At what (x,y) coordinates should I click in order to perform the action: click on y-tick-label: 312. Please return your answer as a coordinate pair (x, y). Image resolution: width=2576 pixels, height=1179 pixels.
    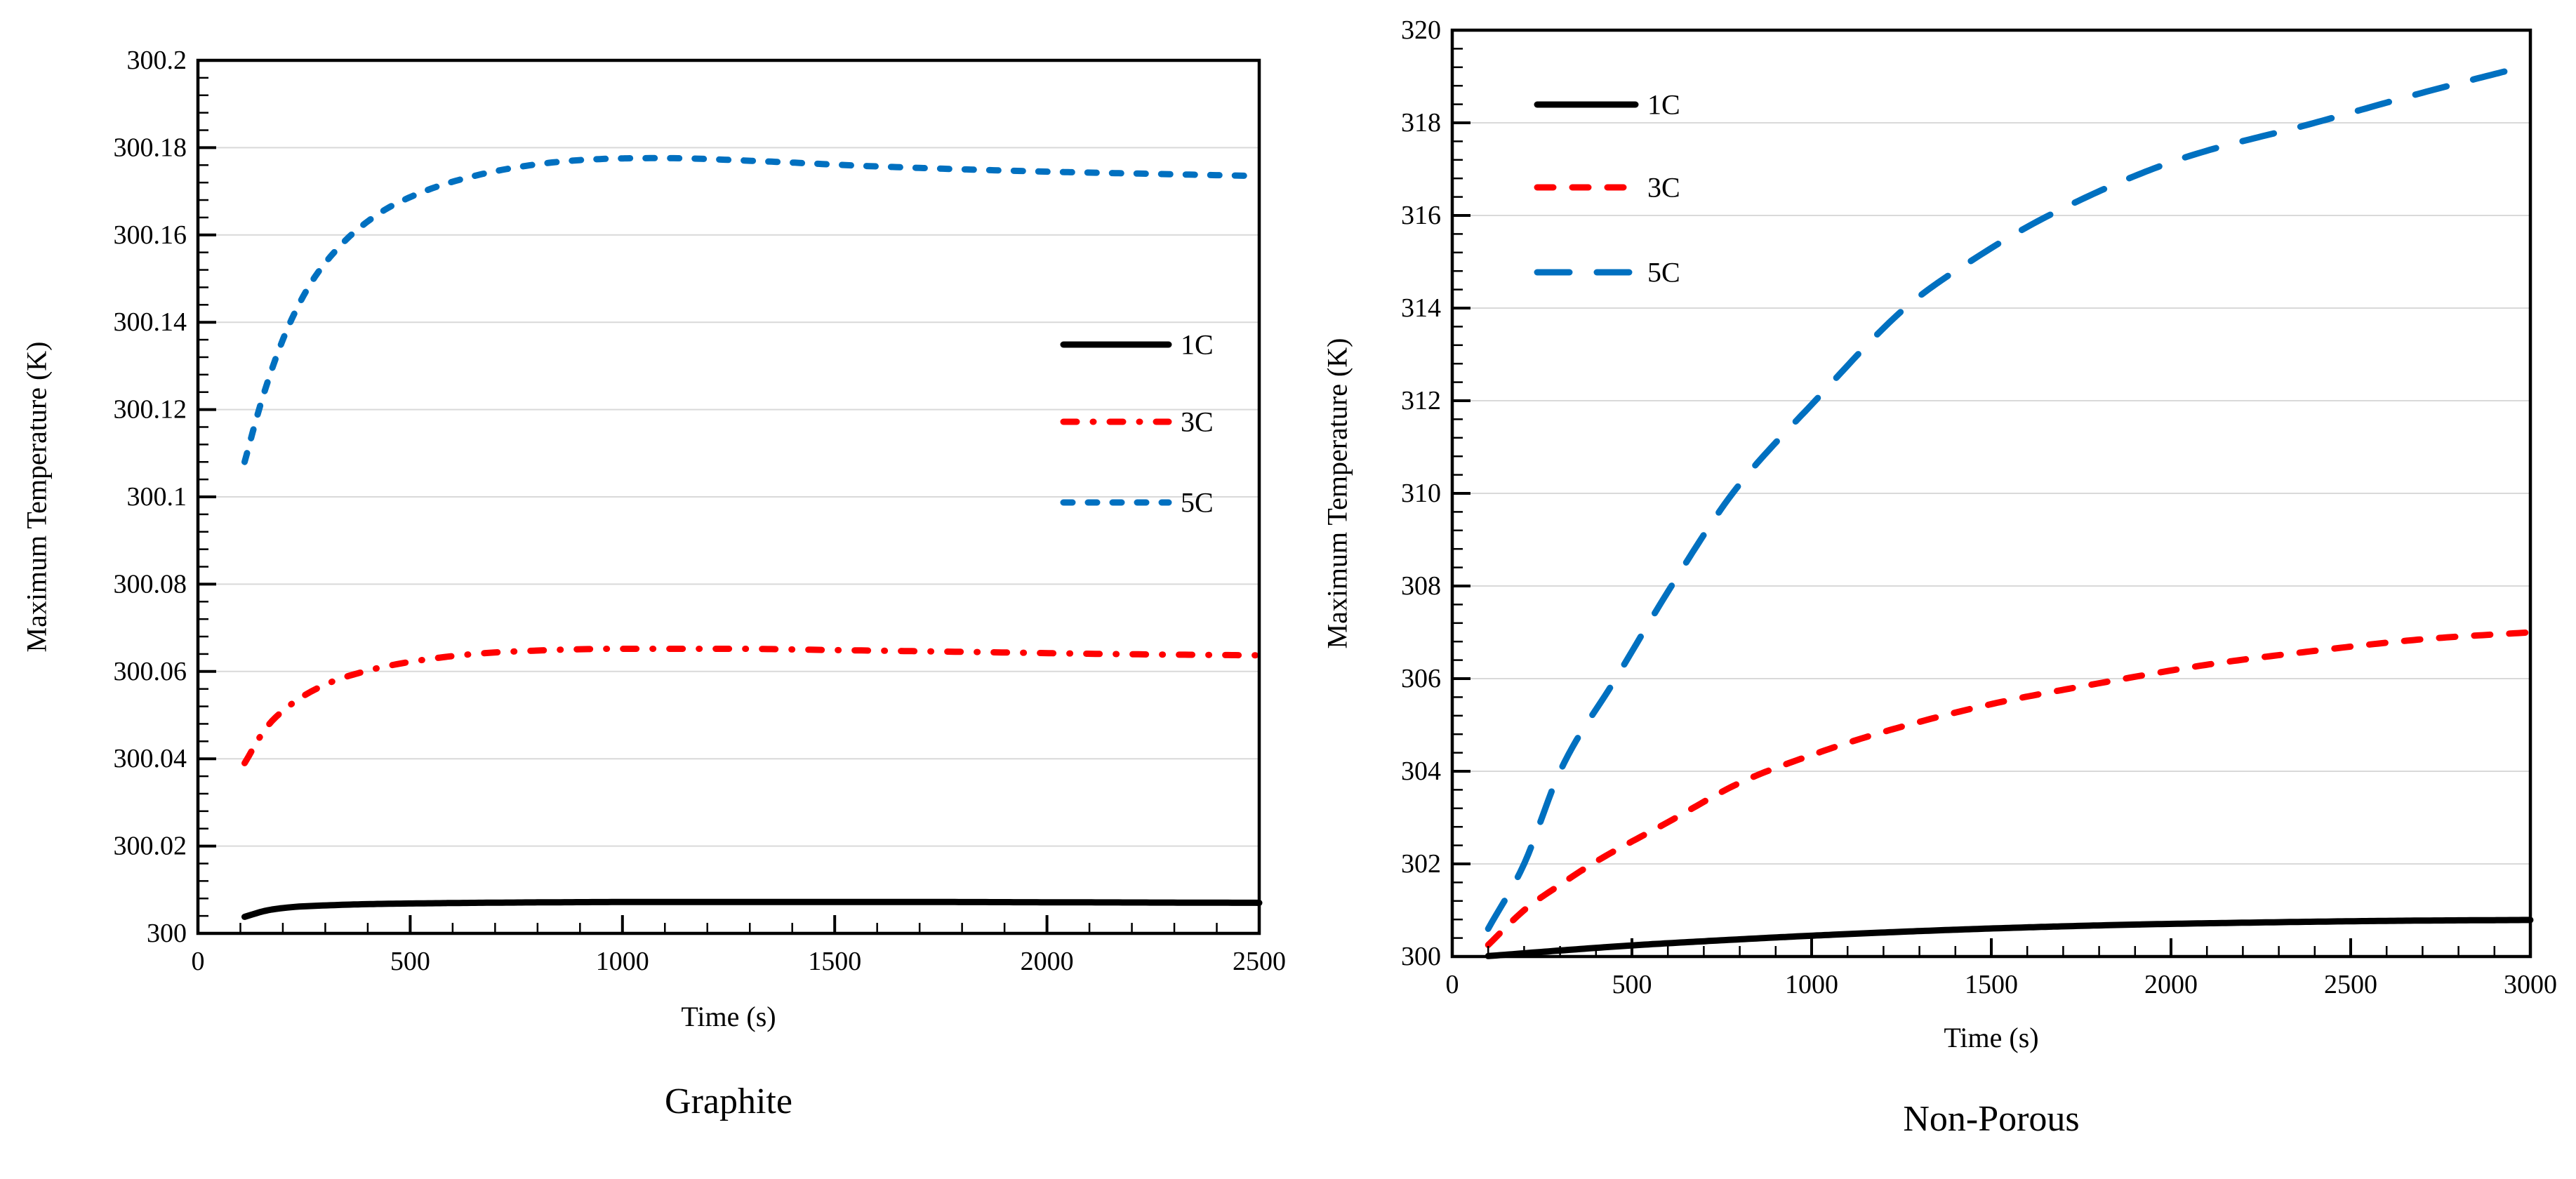
    Looking at the image, I should click on (1421, 400).